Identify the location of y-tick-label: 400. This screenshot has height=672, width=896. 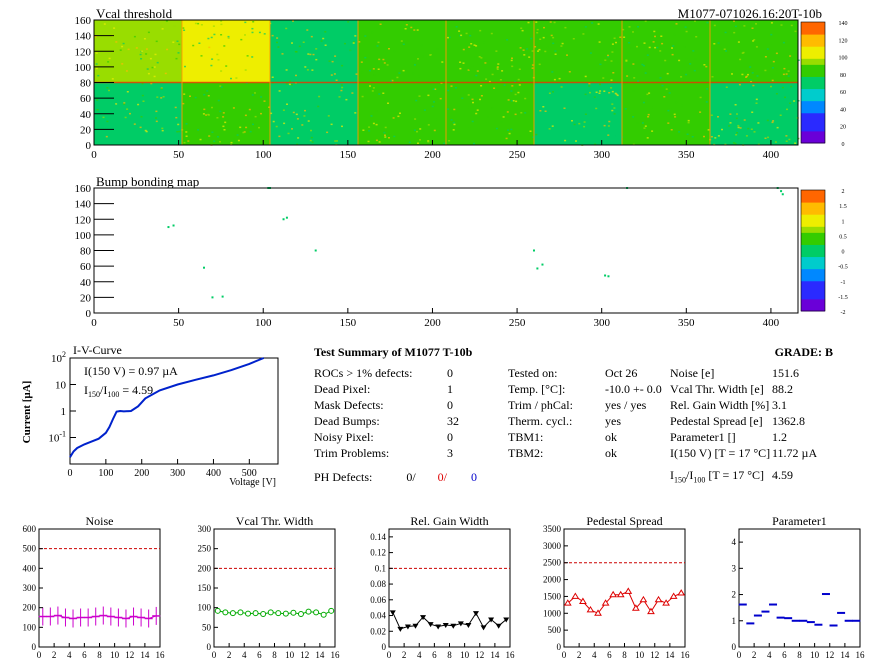
(30, 568).